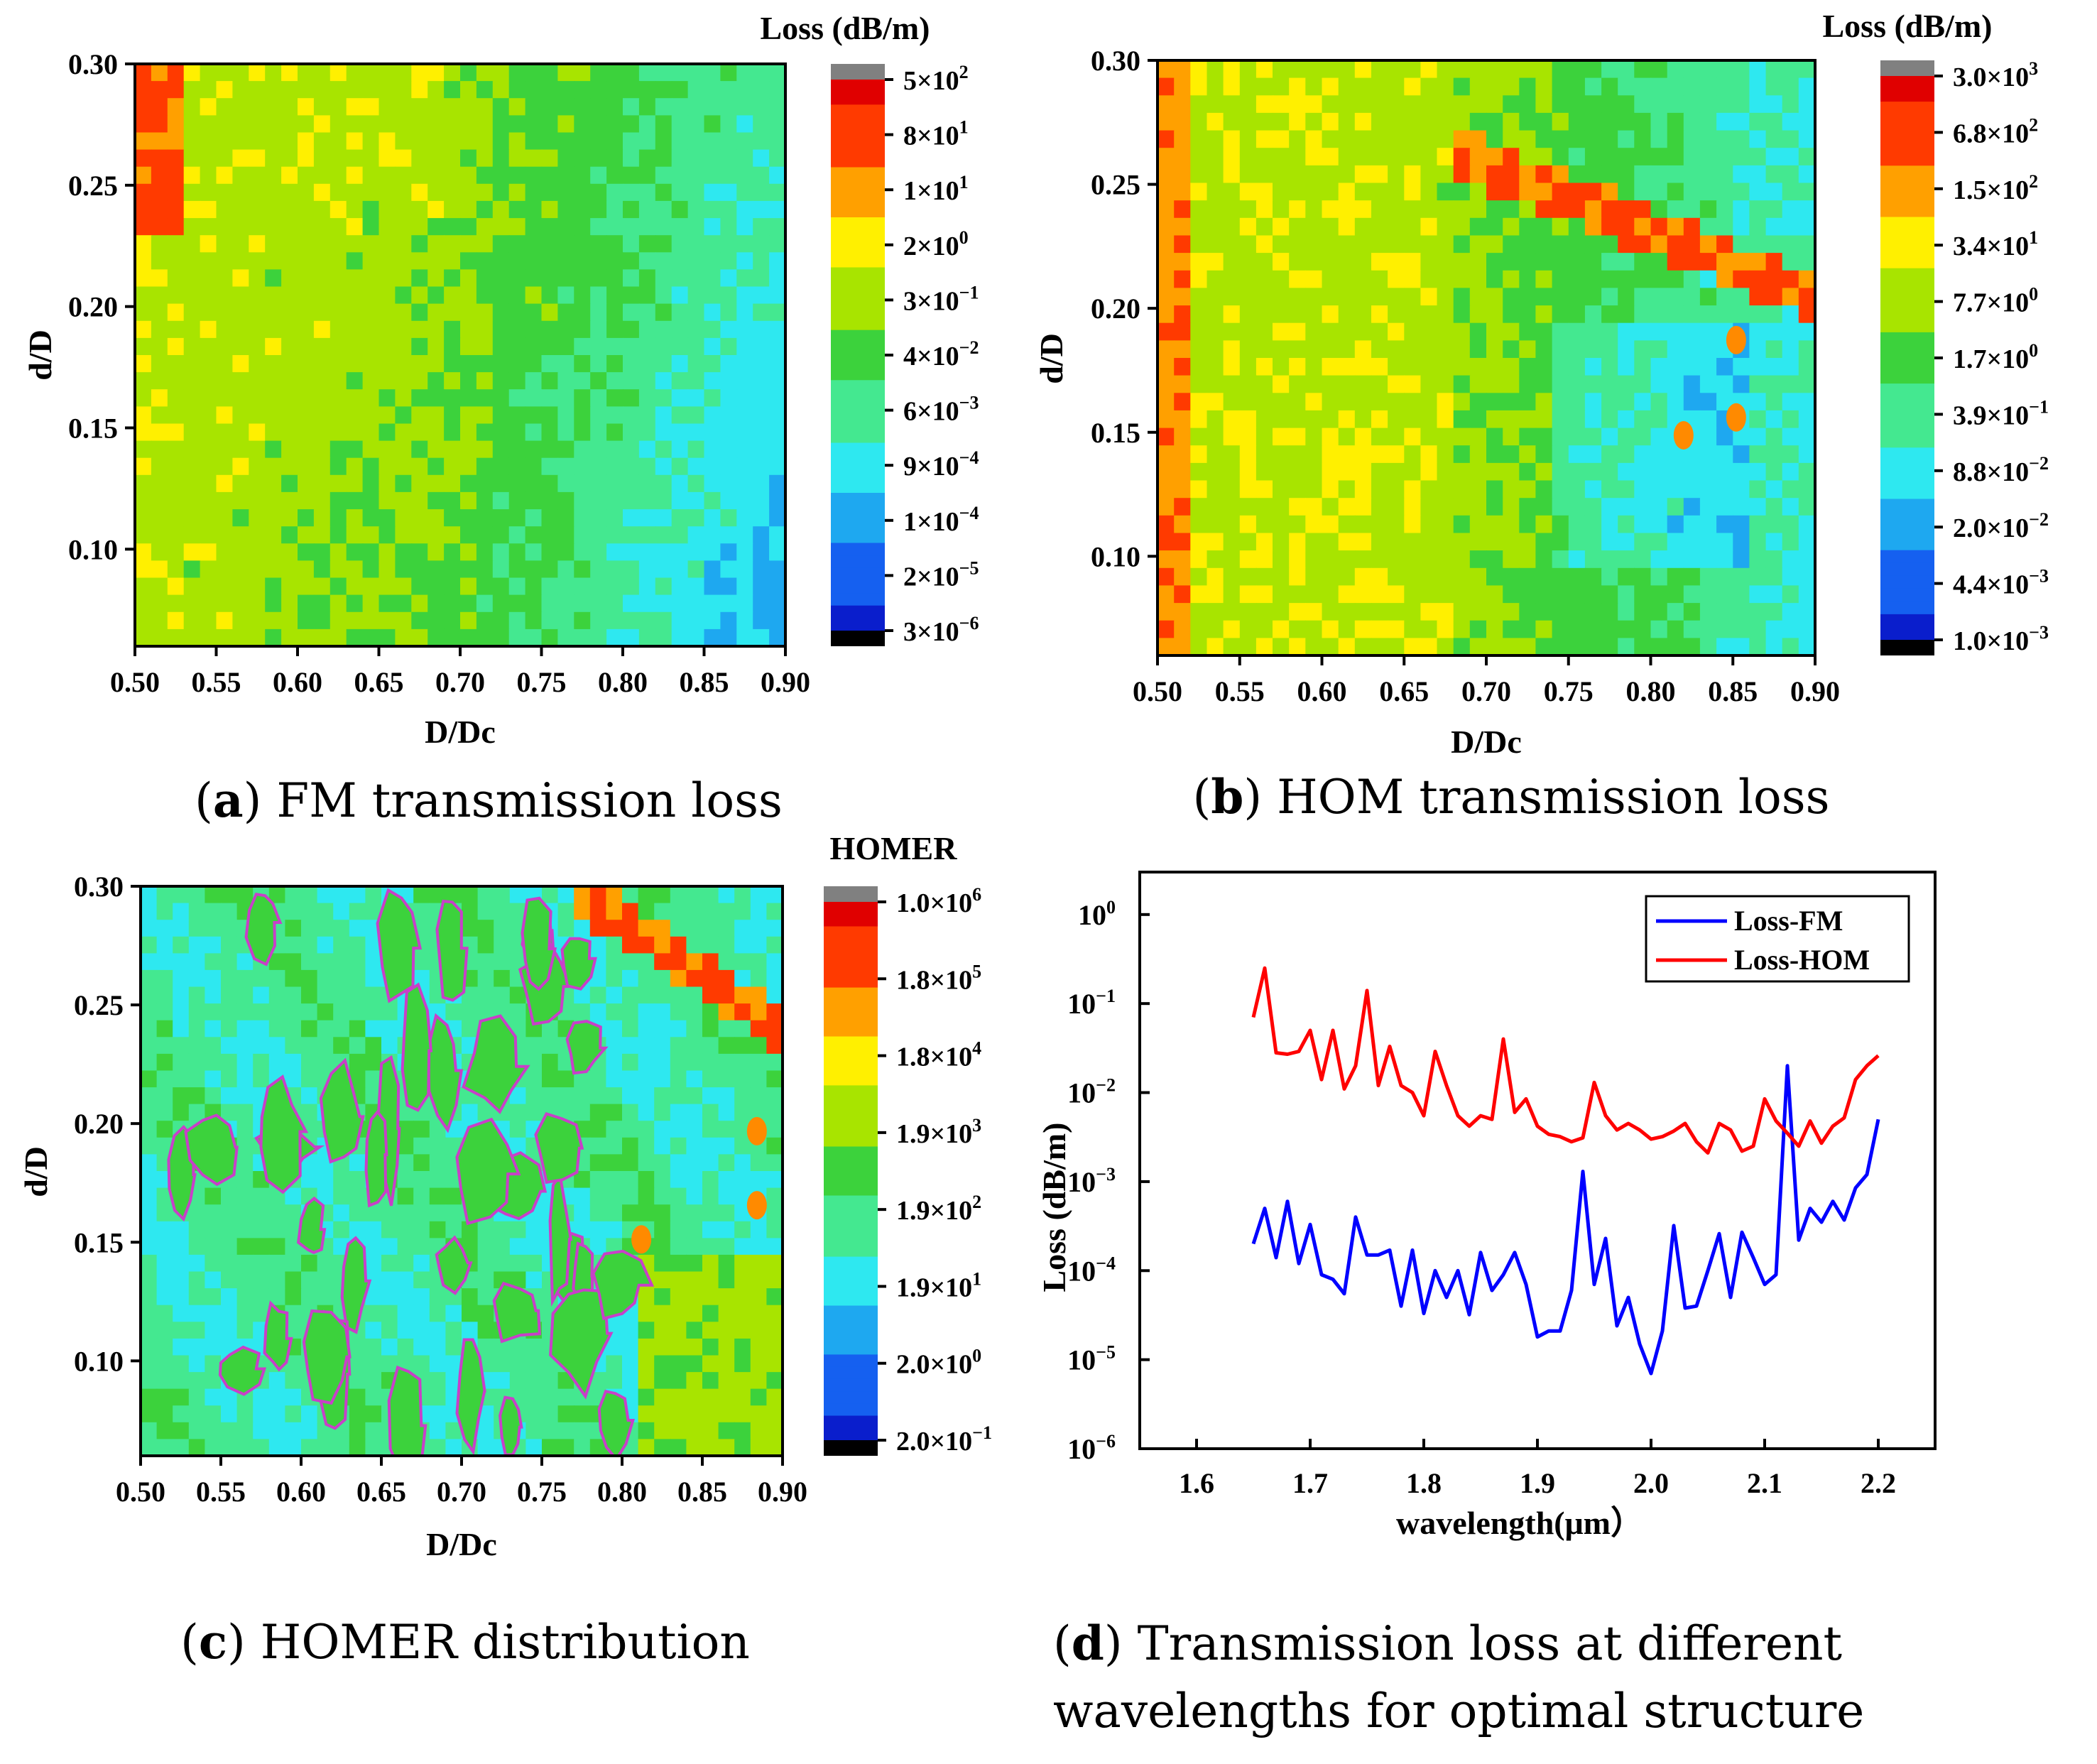 The image size is (2097, 1764). Describe the element at coordinates (1764, 1483) in the screenshot. I see `x-tick-label: 2.1` at that location.